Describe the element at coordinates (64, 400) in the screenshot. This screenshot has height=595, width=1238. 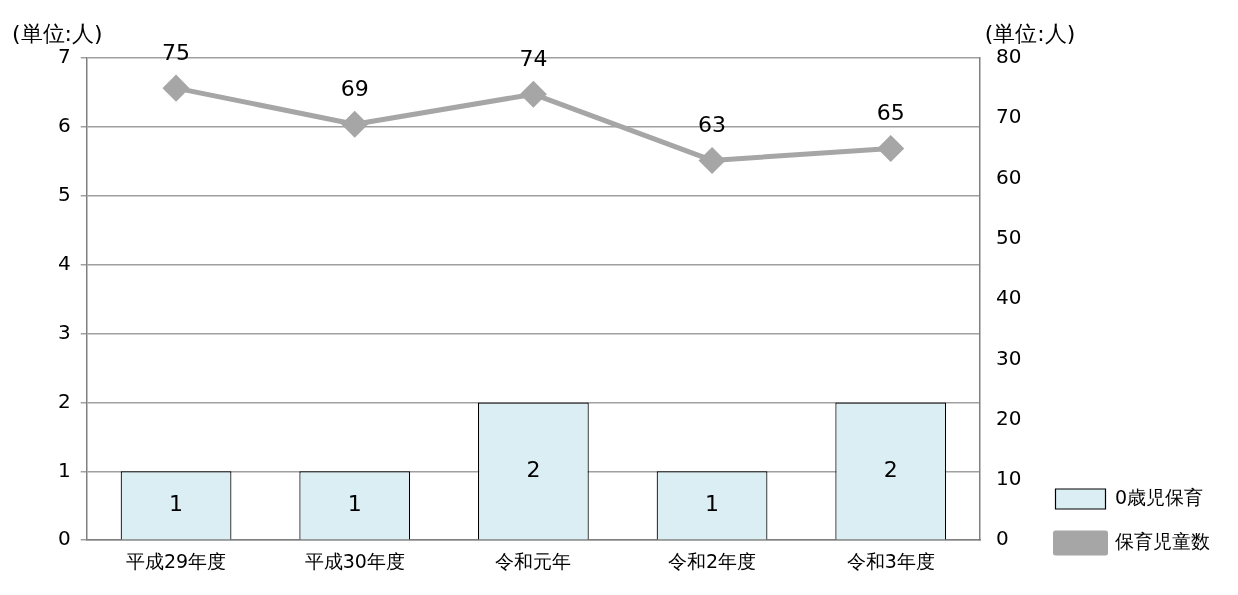
I see `y-tick-label: 2` at that location.